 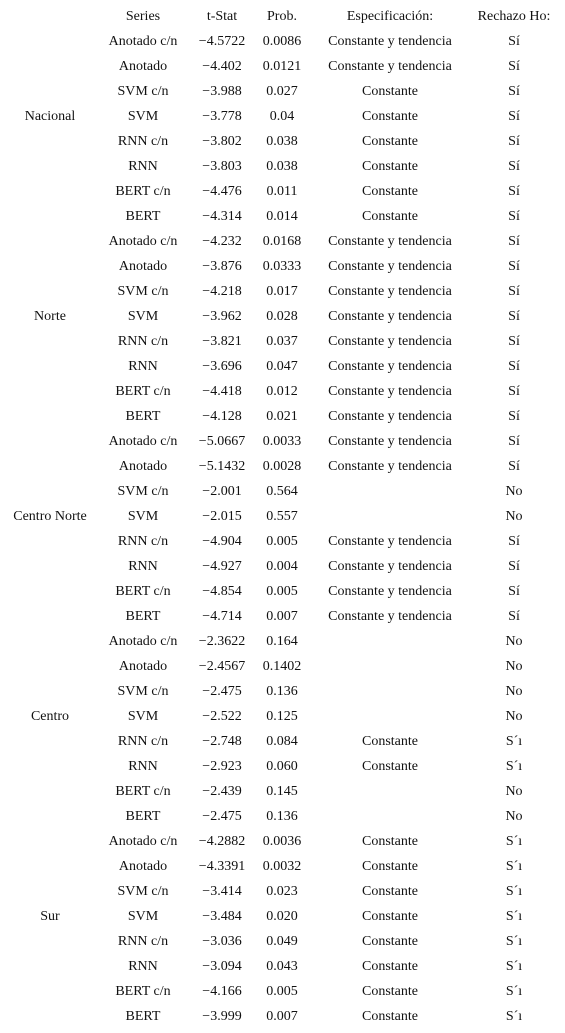 What do you see at coordinates (221, 891) in the screenshot?
I see `t-stat-cell: −3.414` at bounding box center [221, 891].